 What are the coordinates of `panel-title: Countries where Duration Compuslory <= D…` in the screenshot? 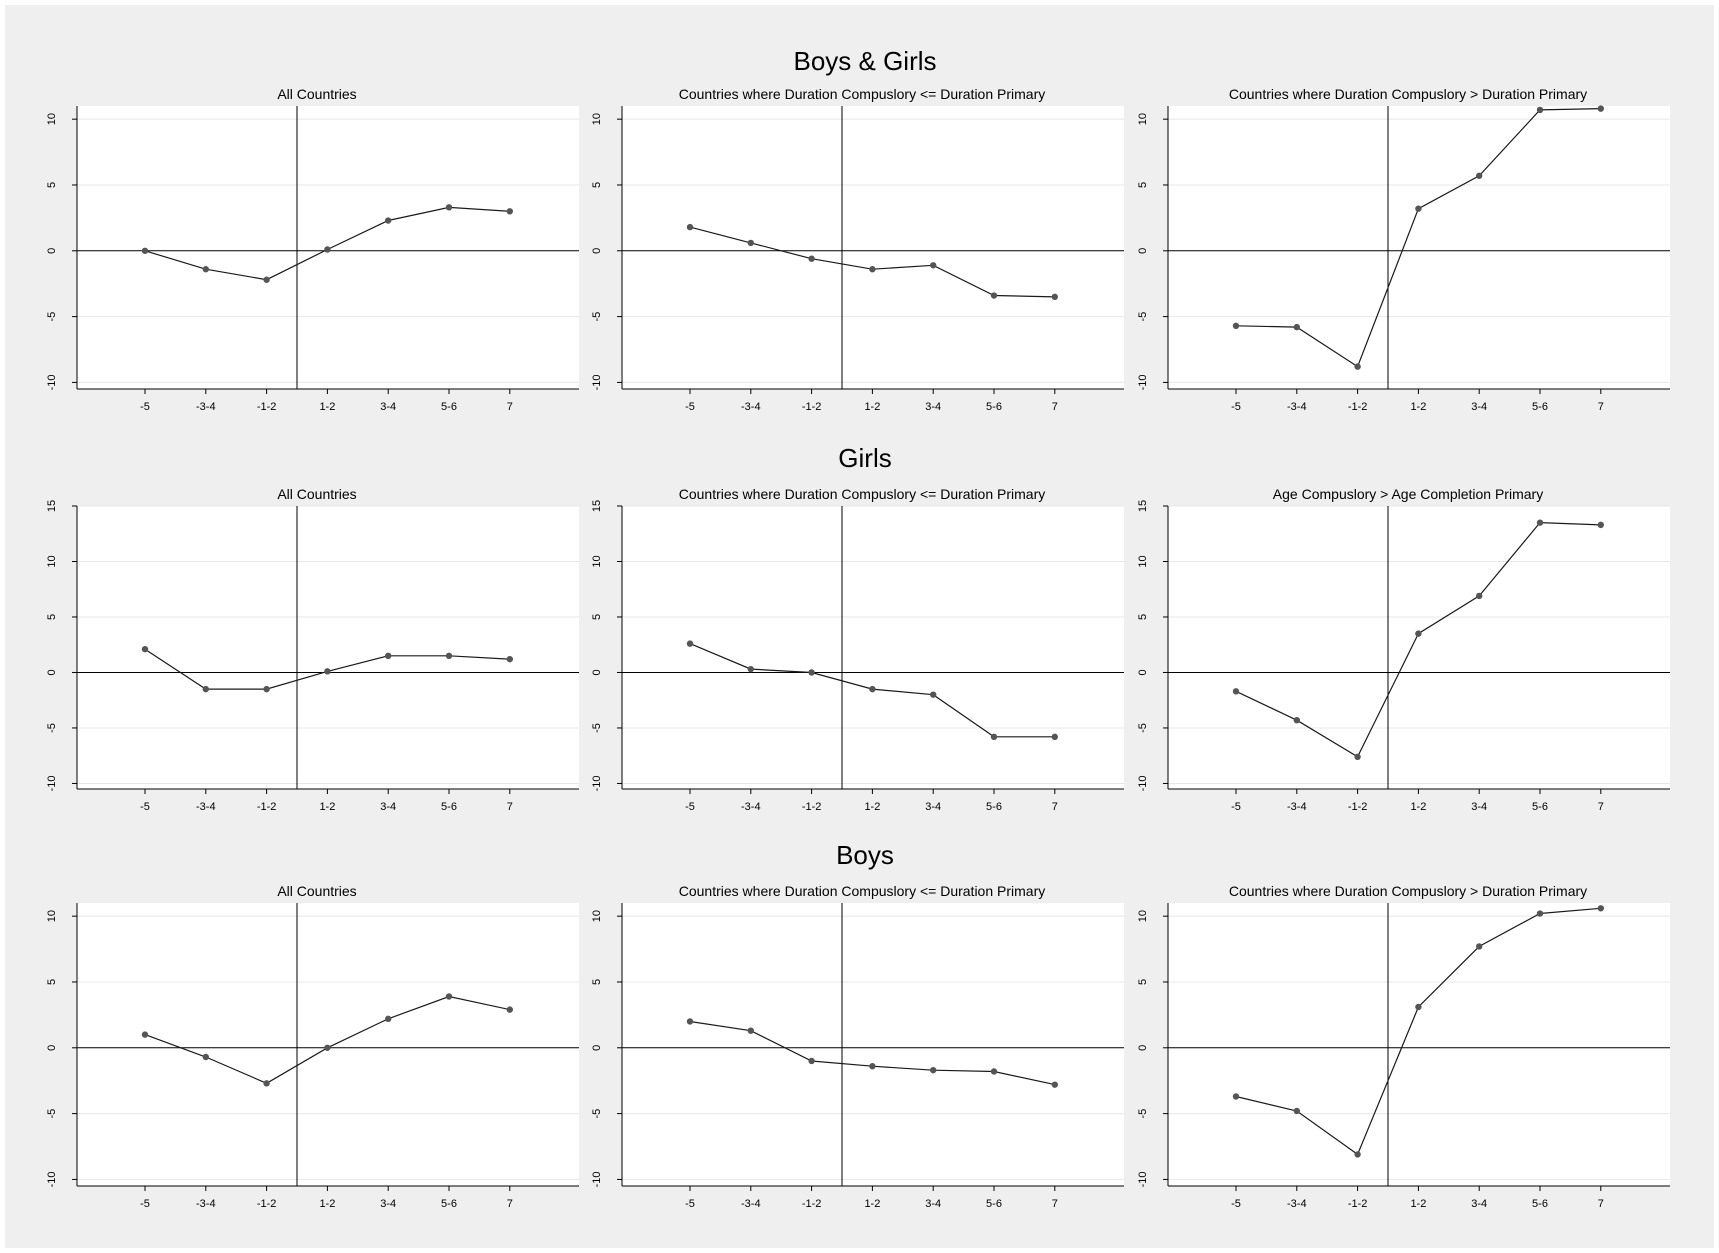 It's located at (862, 494).